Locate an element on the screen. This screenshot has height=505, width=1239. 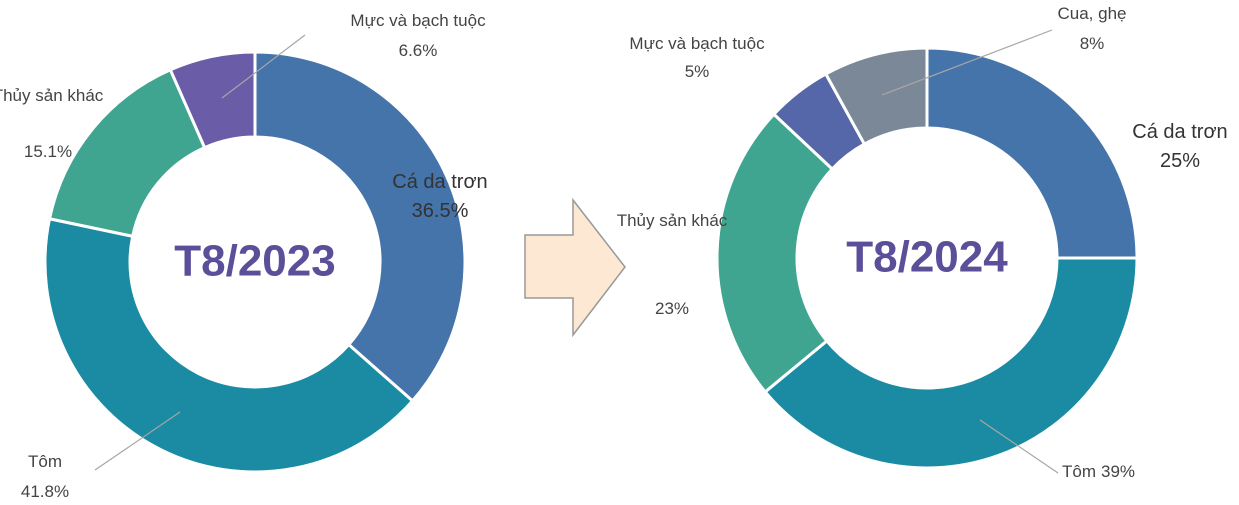
slice-label: Cá da trơn 36.5% is located at coordinates (439, 196).